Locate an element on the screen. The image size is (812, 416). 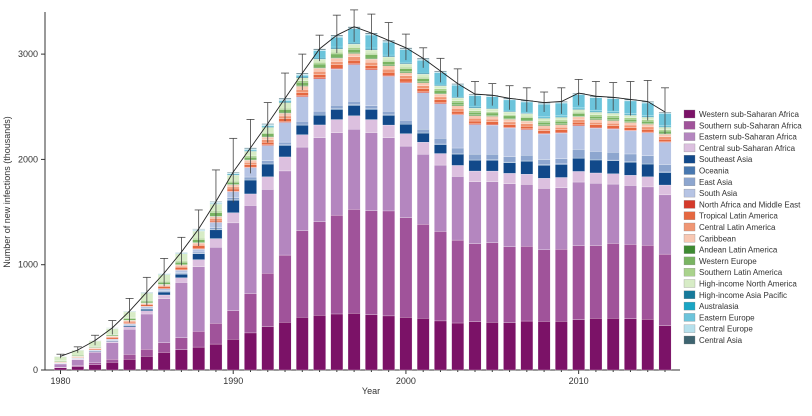
y-tick-label: 3000 is located at coordinates (28, 54).